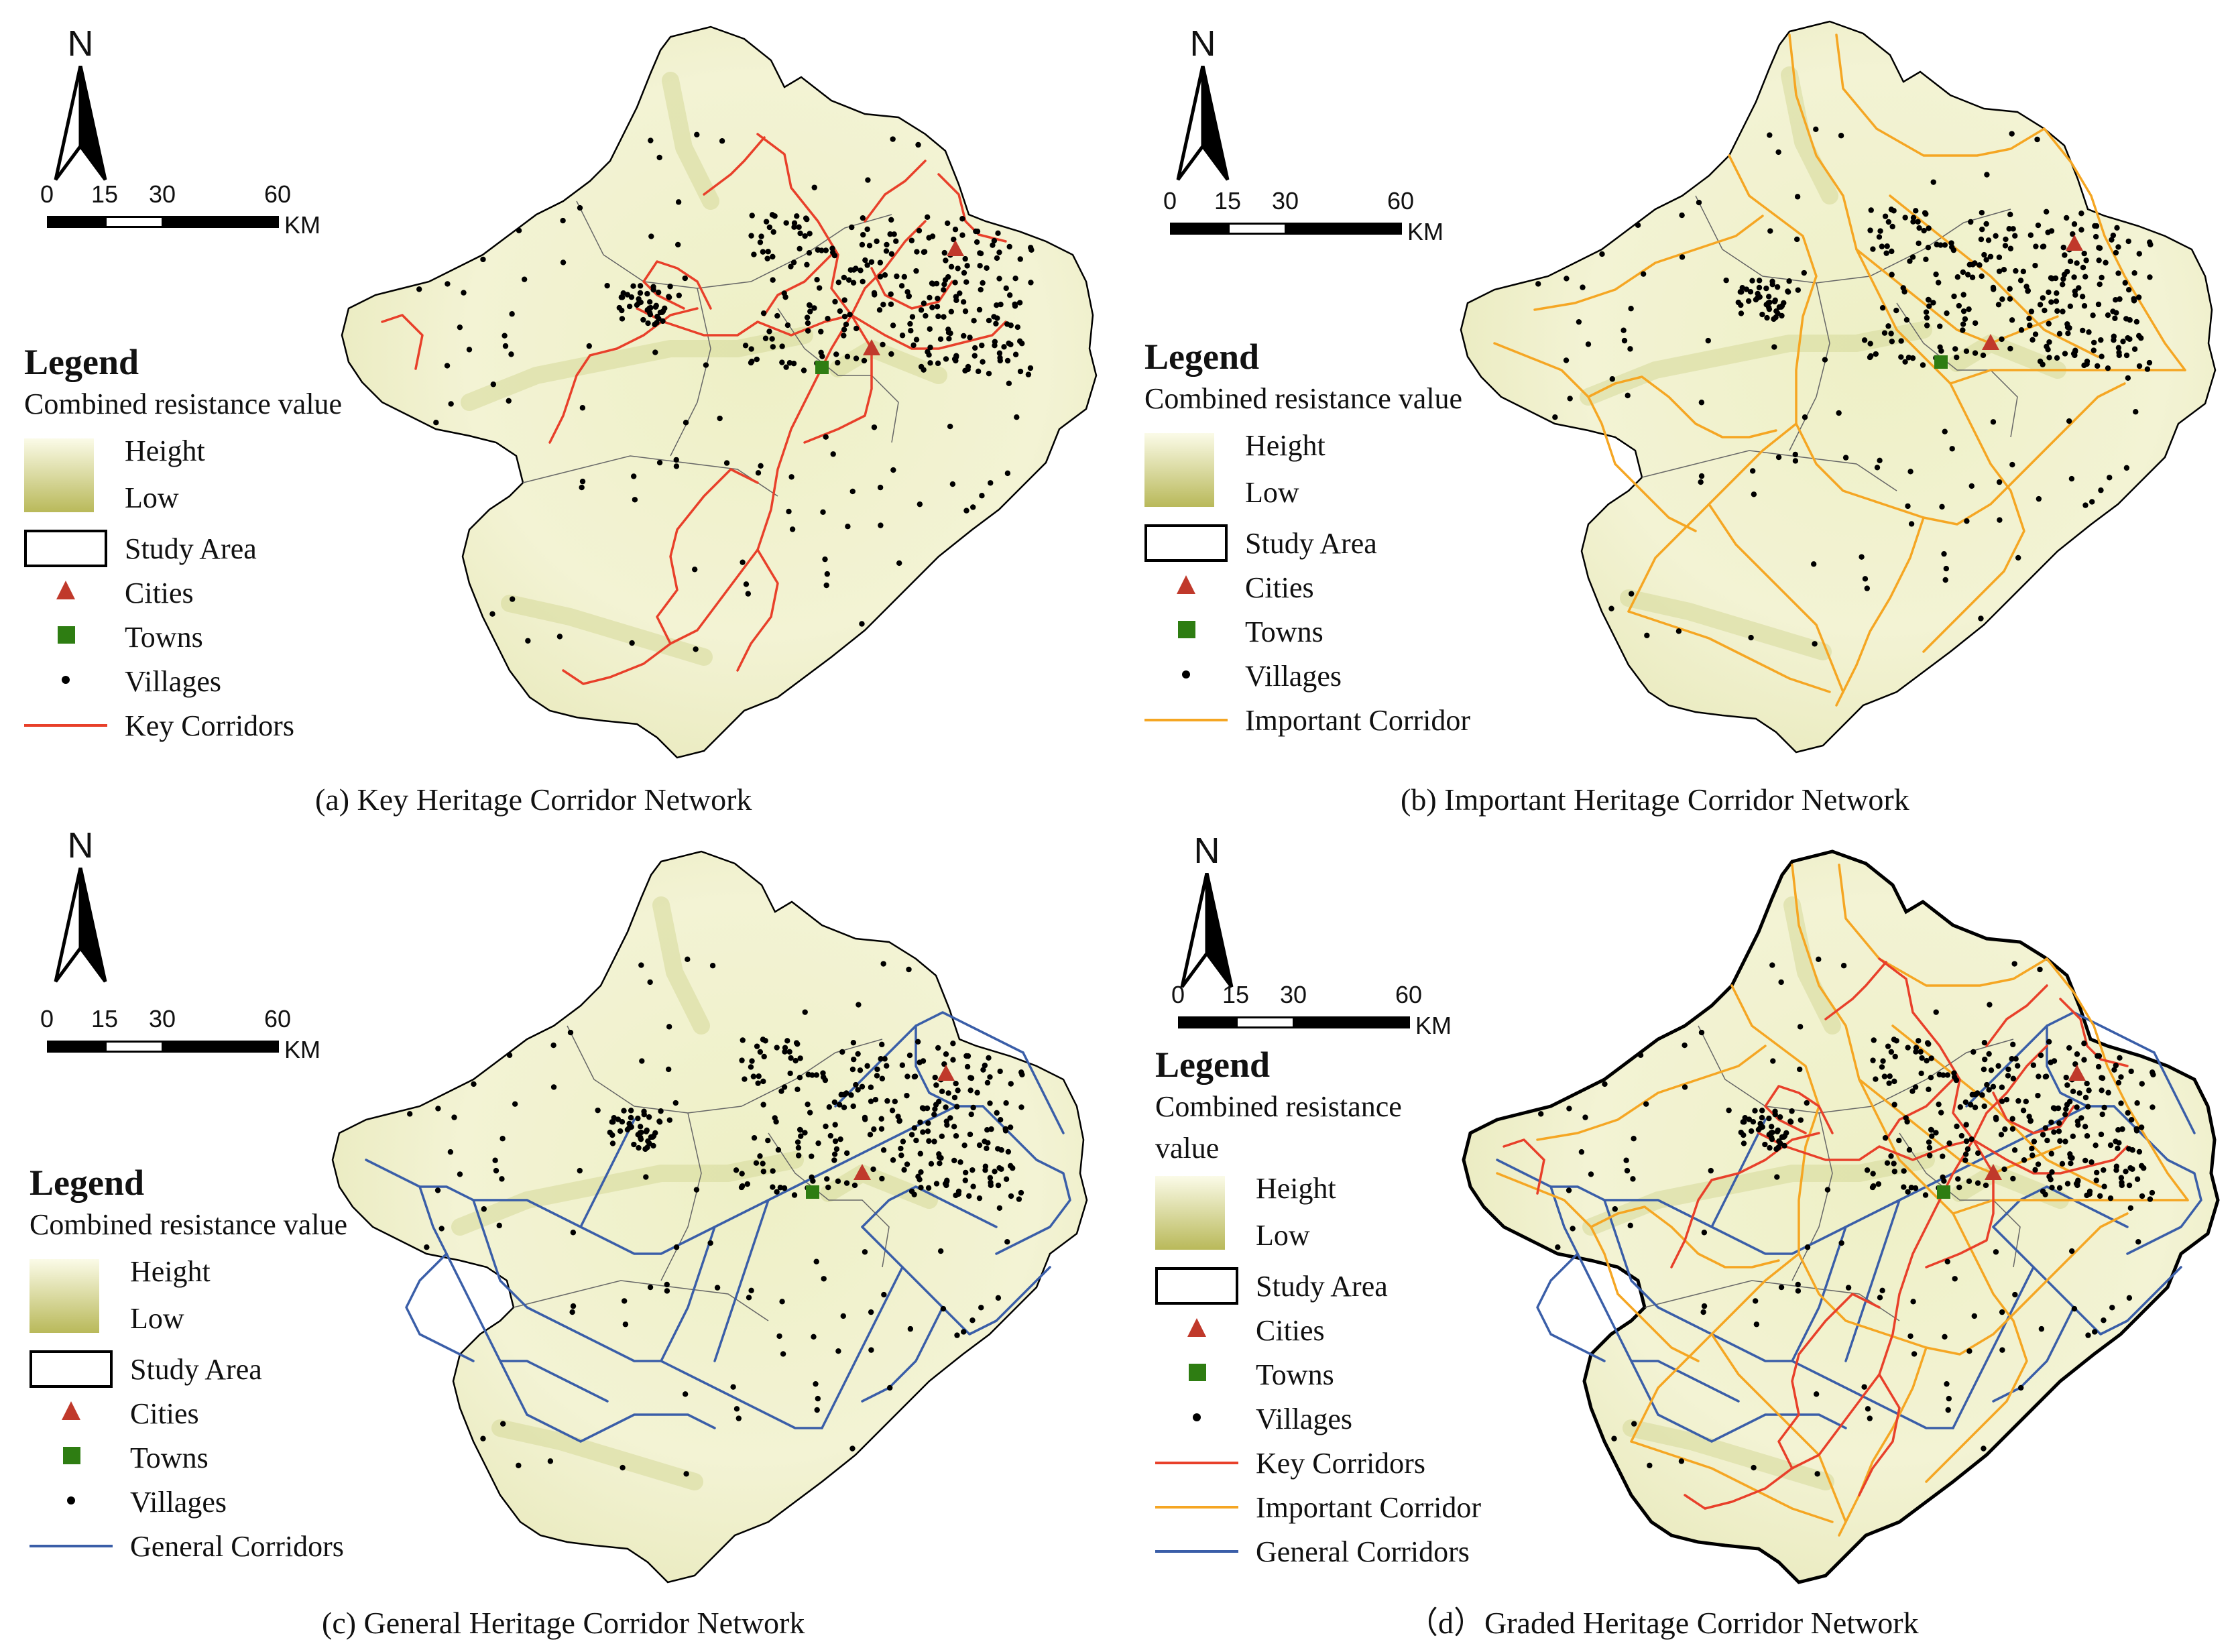 The height and width of the screenshot is (1652, 2238). Describe the element at coordinates (183, 637) in the screenshot. I see `legend-towns: Towns` at that location.